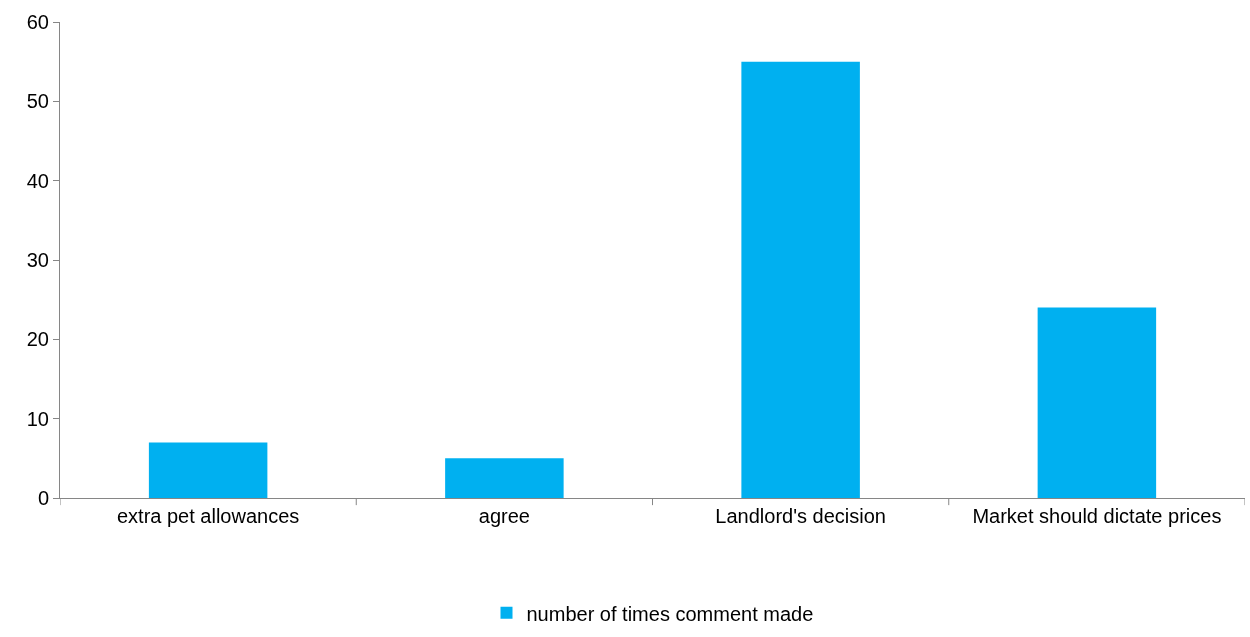  I want to click on y-tick-label: 30, so click(37, 260).